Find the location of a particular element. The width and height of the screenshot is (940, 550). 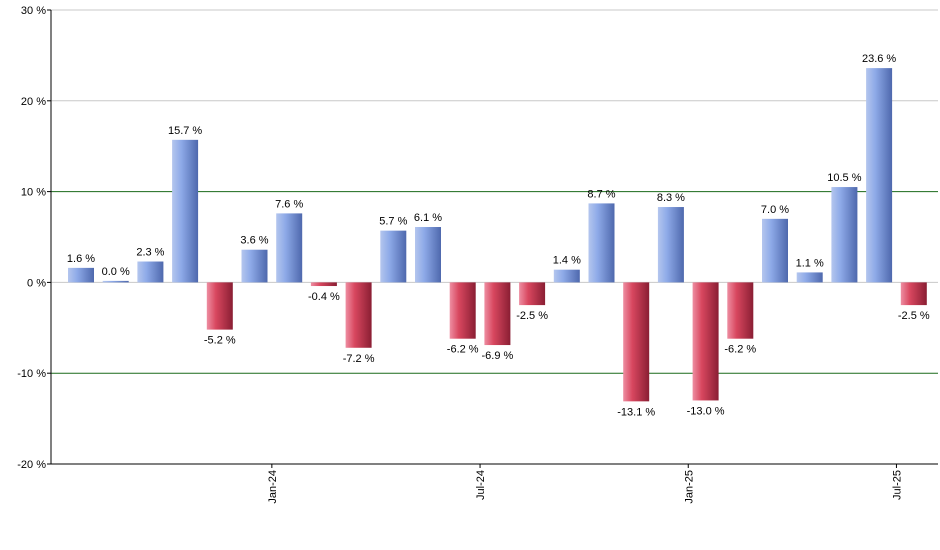

x-tick-label: Jul-25 is located at coordinates (897, 485).